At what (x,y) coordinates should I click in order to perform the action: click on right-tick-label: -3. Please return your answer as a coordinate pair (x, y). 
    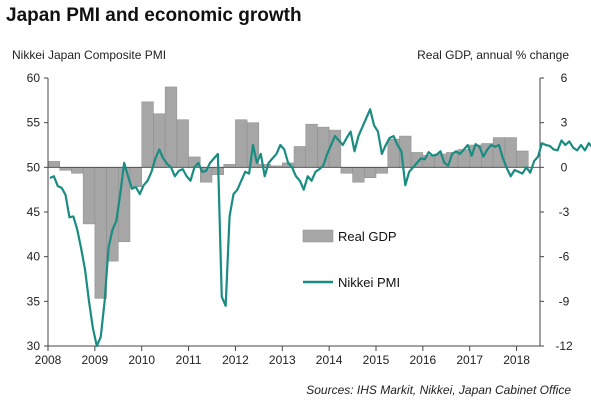
    Looking at the image, I should click on (564, 212).